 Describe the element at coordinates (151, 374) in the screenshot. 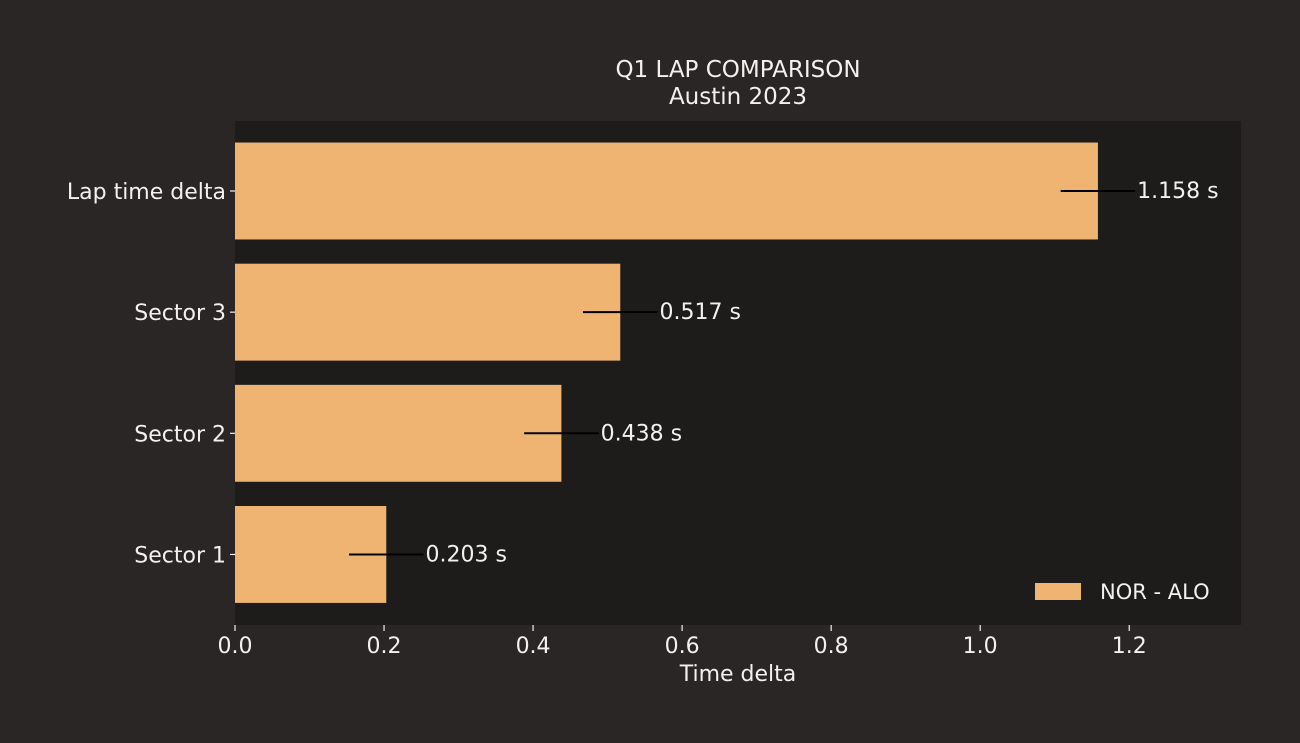

I see `y-axis: Lap time delta Sector 3 Sector 2 Sector 1` at that location.